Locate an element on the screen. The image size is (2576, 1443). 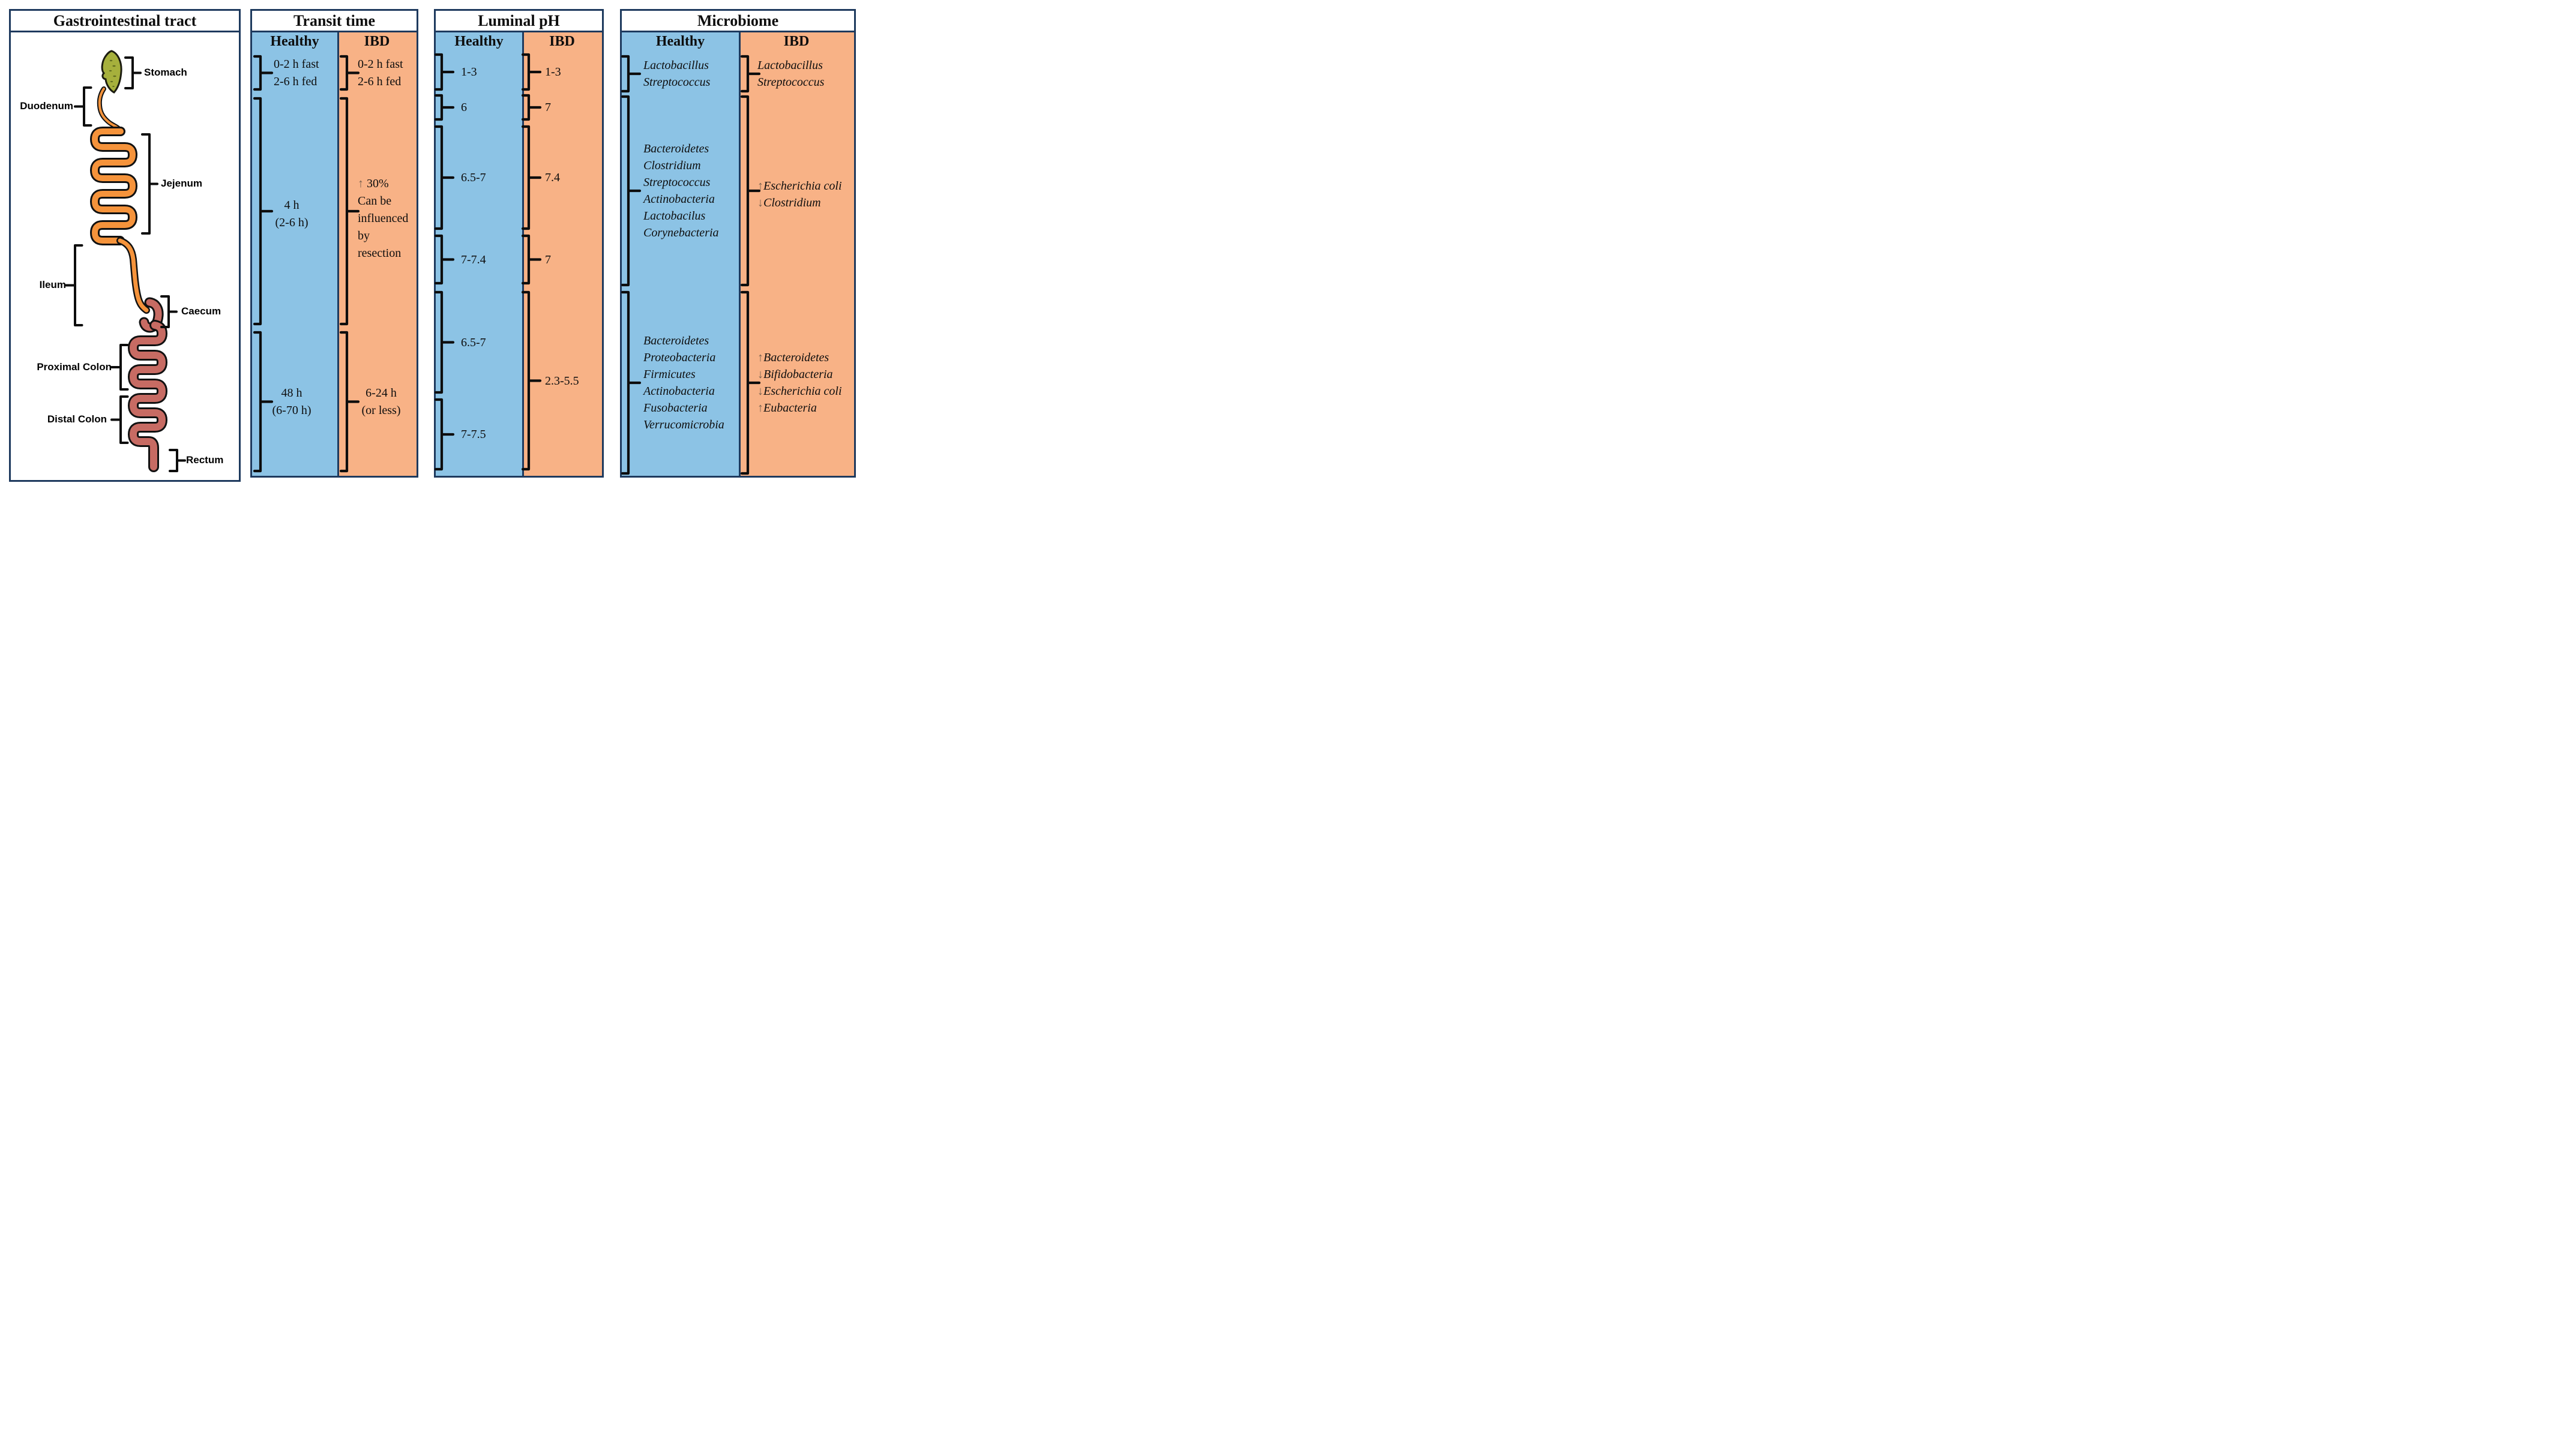
ph-cell-text: 2.3-5.5 is located at coordinates (562, 381).